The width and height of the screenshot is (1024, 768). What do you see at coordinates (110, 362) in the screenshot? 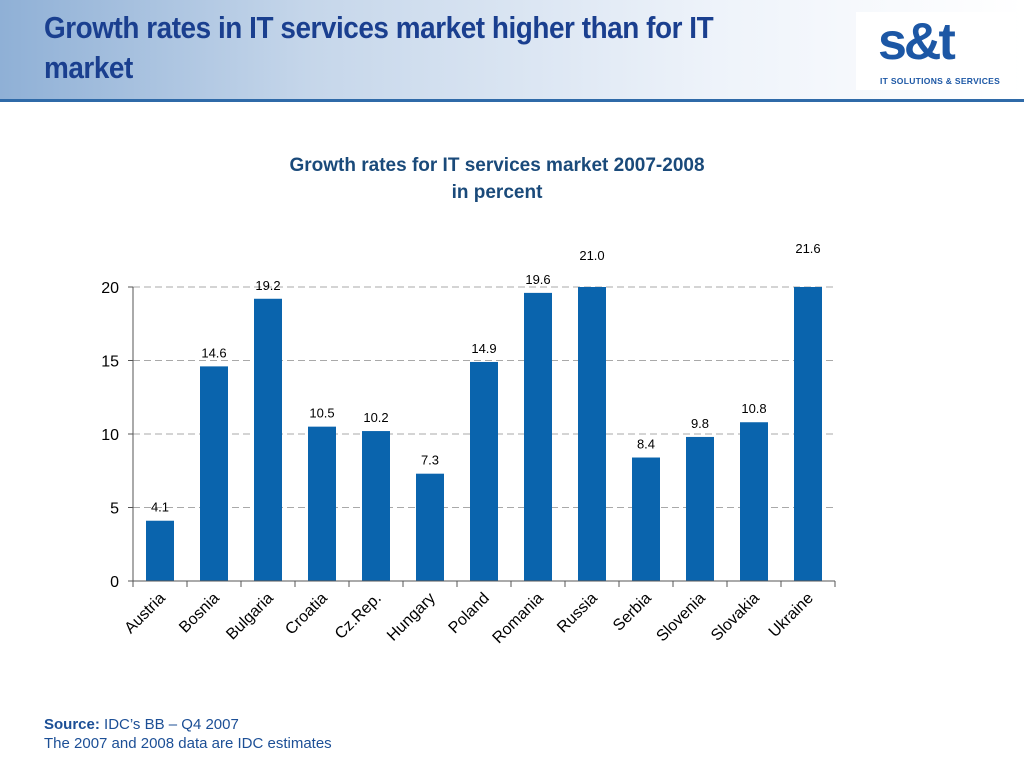
I see `y-tick-label: 15` at bounding box center [110, 362].